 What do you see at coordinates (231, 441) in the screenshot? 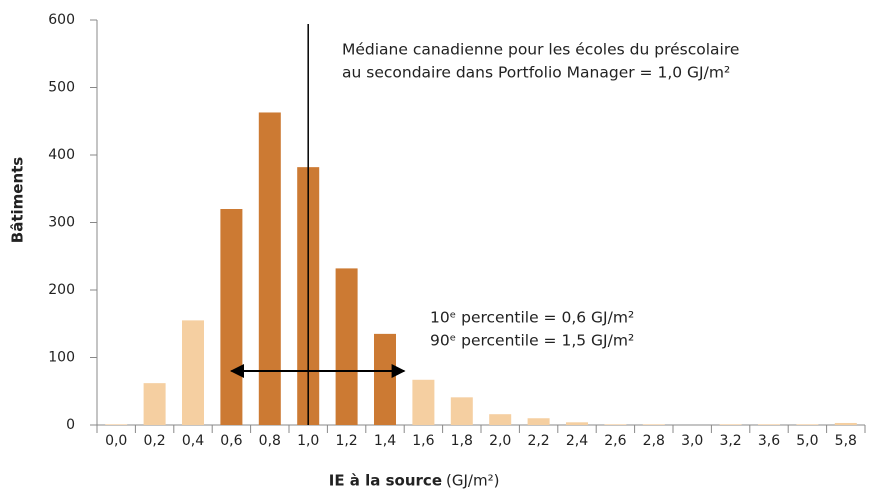
I see `x-tick-label: 0,6` at bounding box center [231, 441].